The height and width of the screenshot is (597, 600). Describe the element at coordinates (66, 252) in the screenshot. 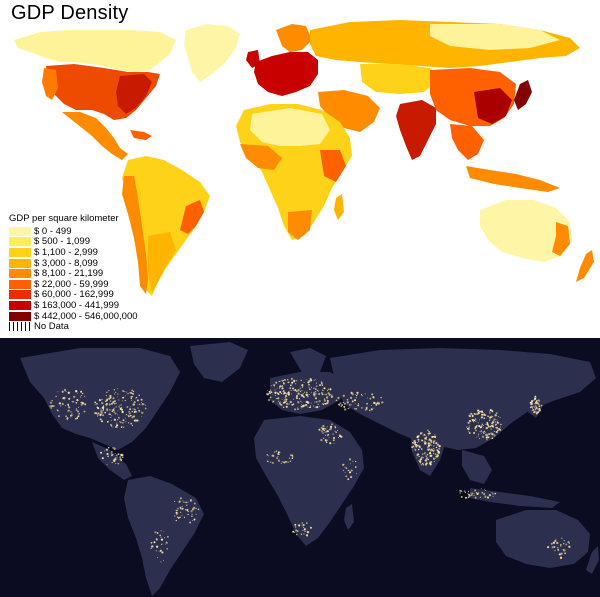

I see `legend-label: $ 1,100 - 2,999` at that location.